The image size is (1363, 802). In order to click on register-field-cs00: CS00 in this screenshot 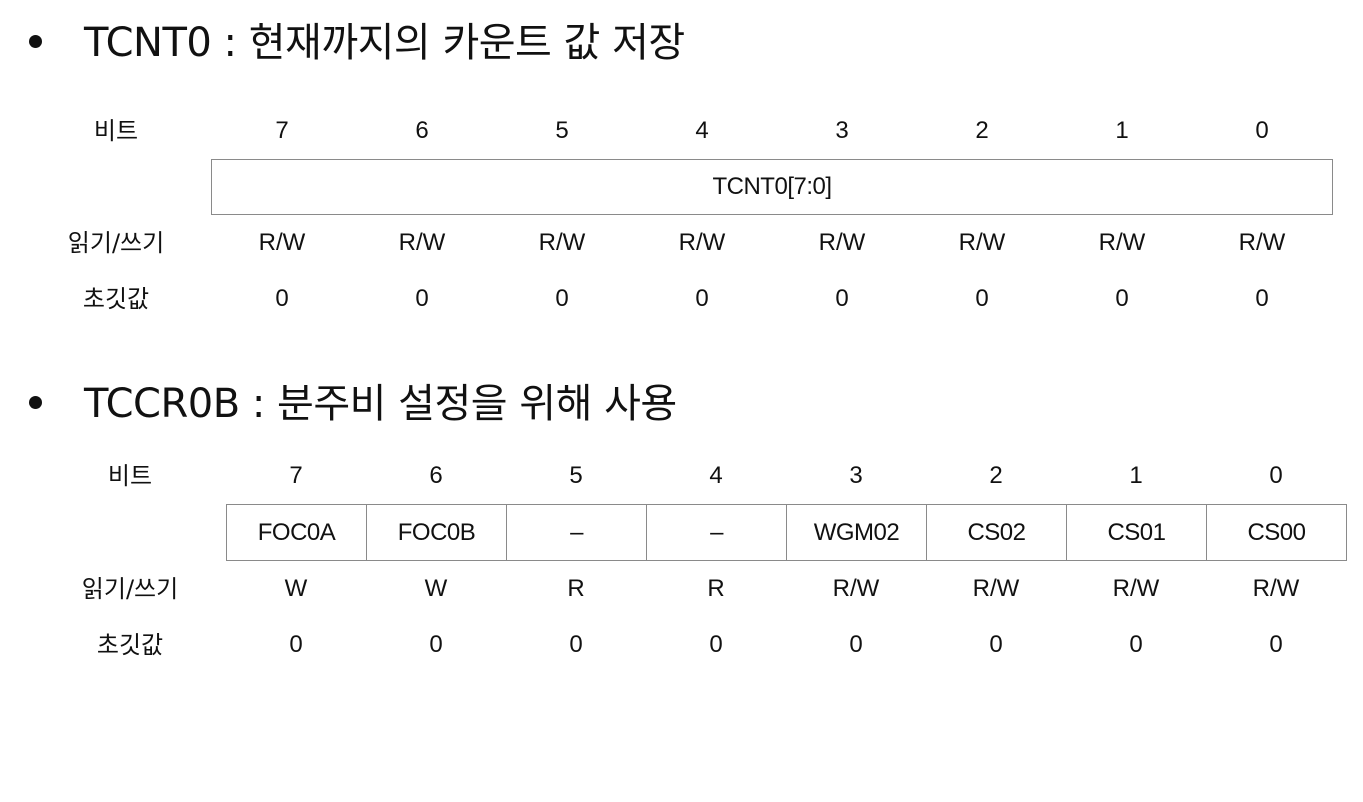, I will do `click(1276, 532)`.